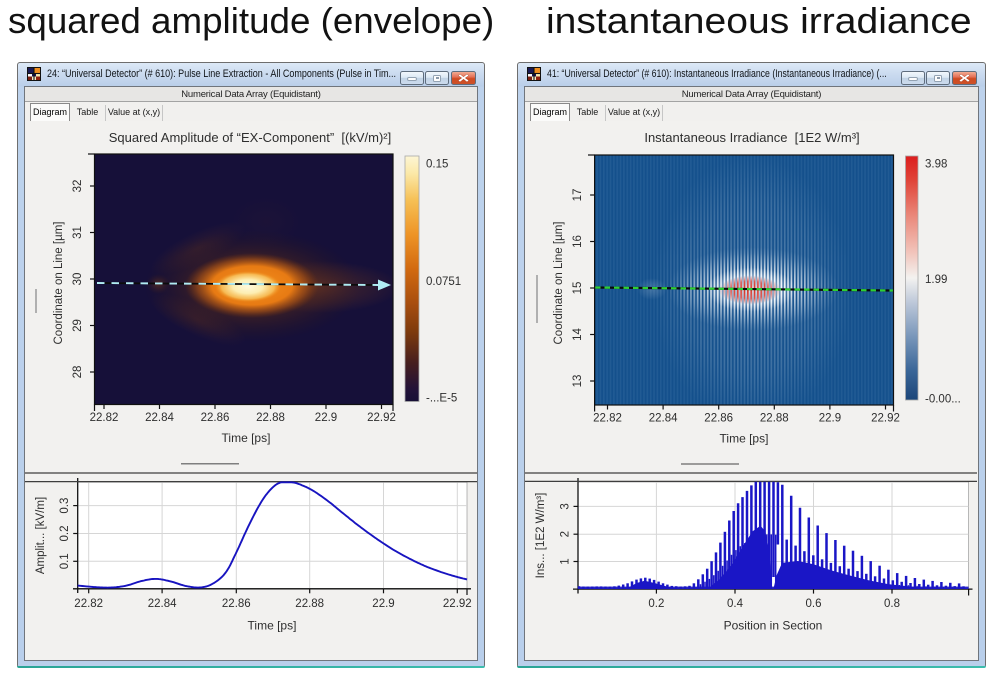  Describe the element at coordinates (936, 280) in the screenshot. I see `svg-text: 1.99` at that location.